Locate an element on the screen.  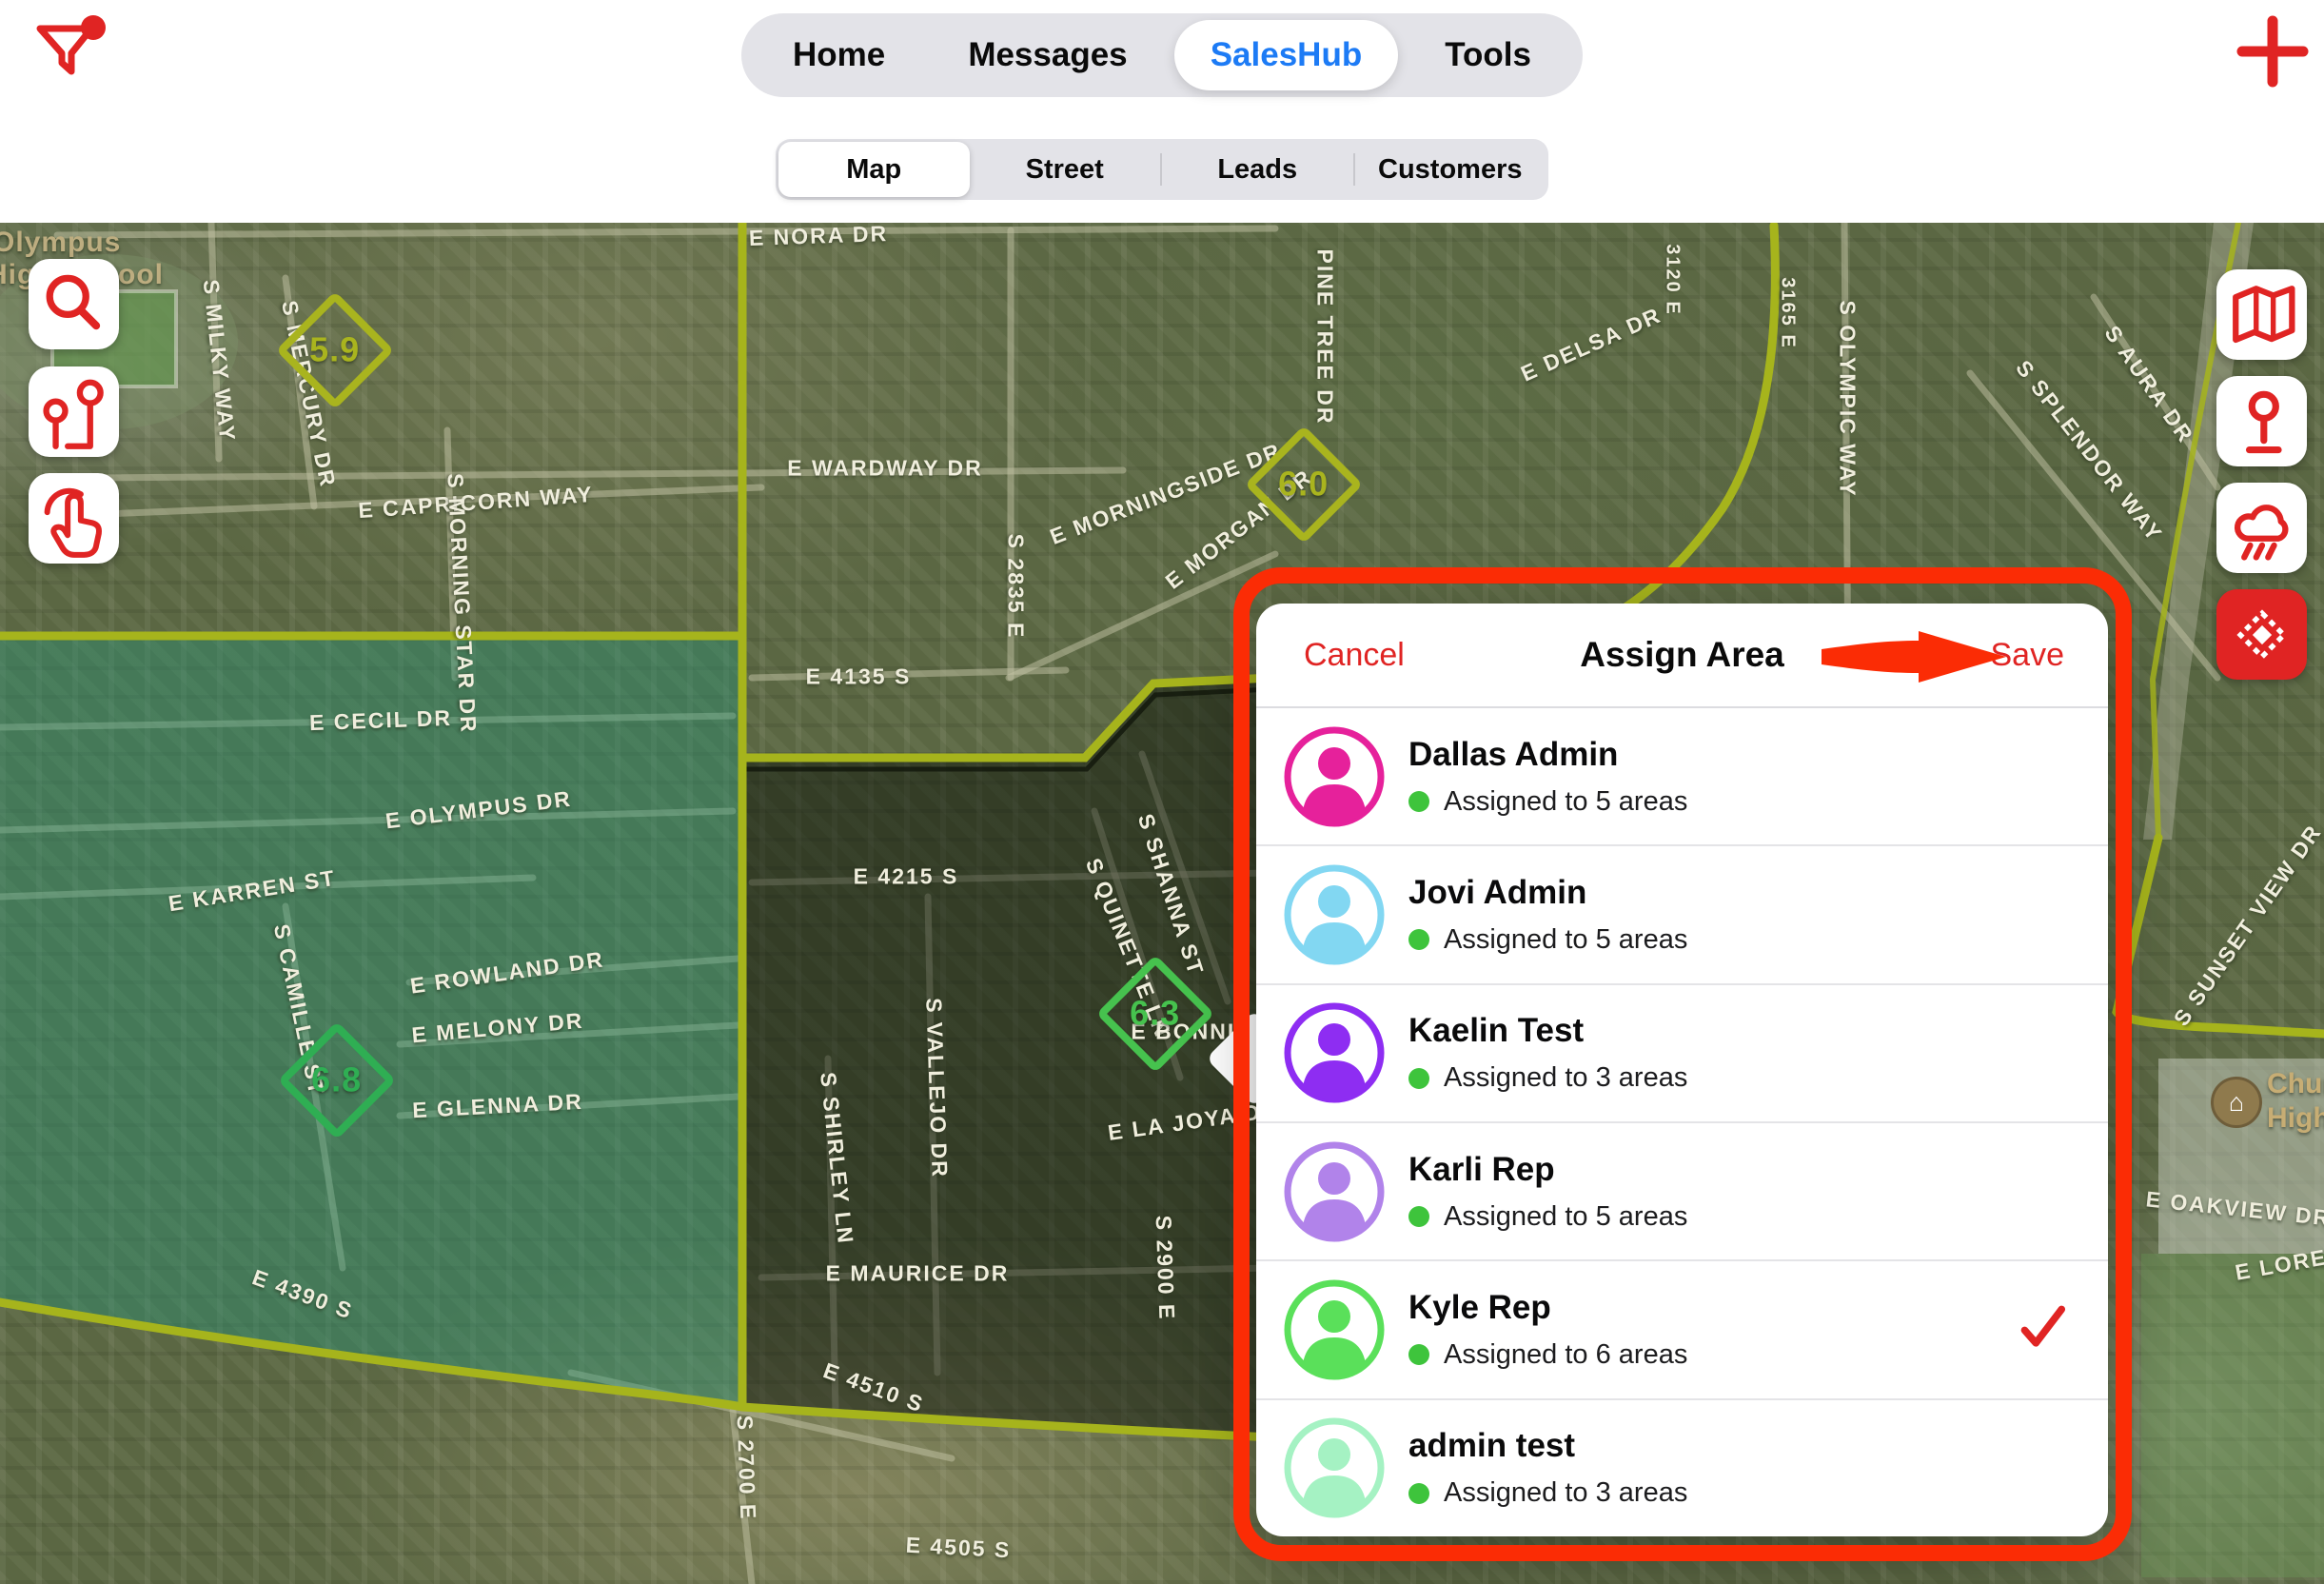
street-label: S 2900 E is located at coordinates (1165, 1268).